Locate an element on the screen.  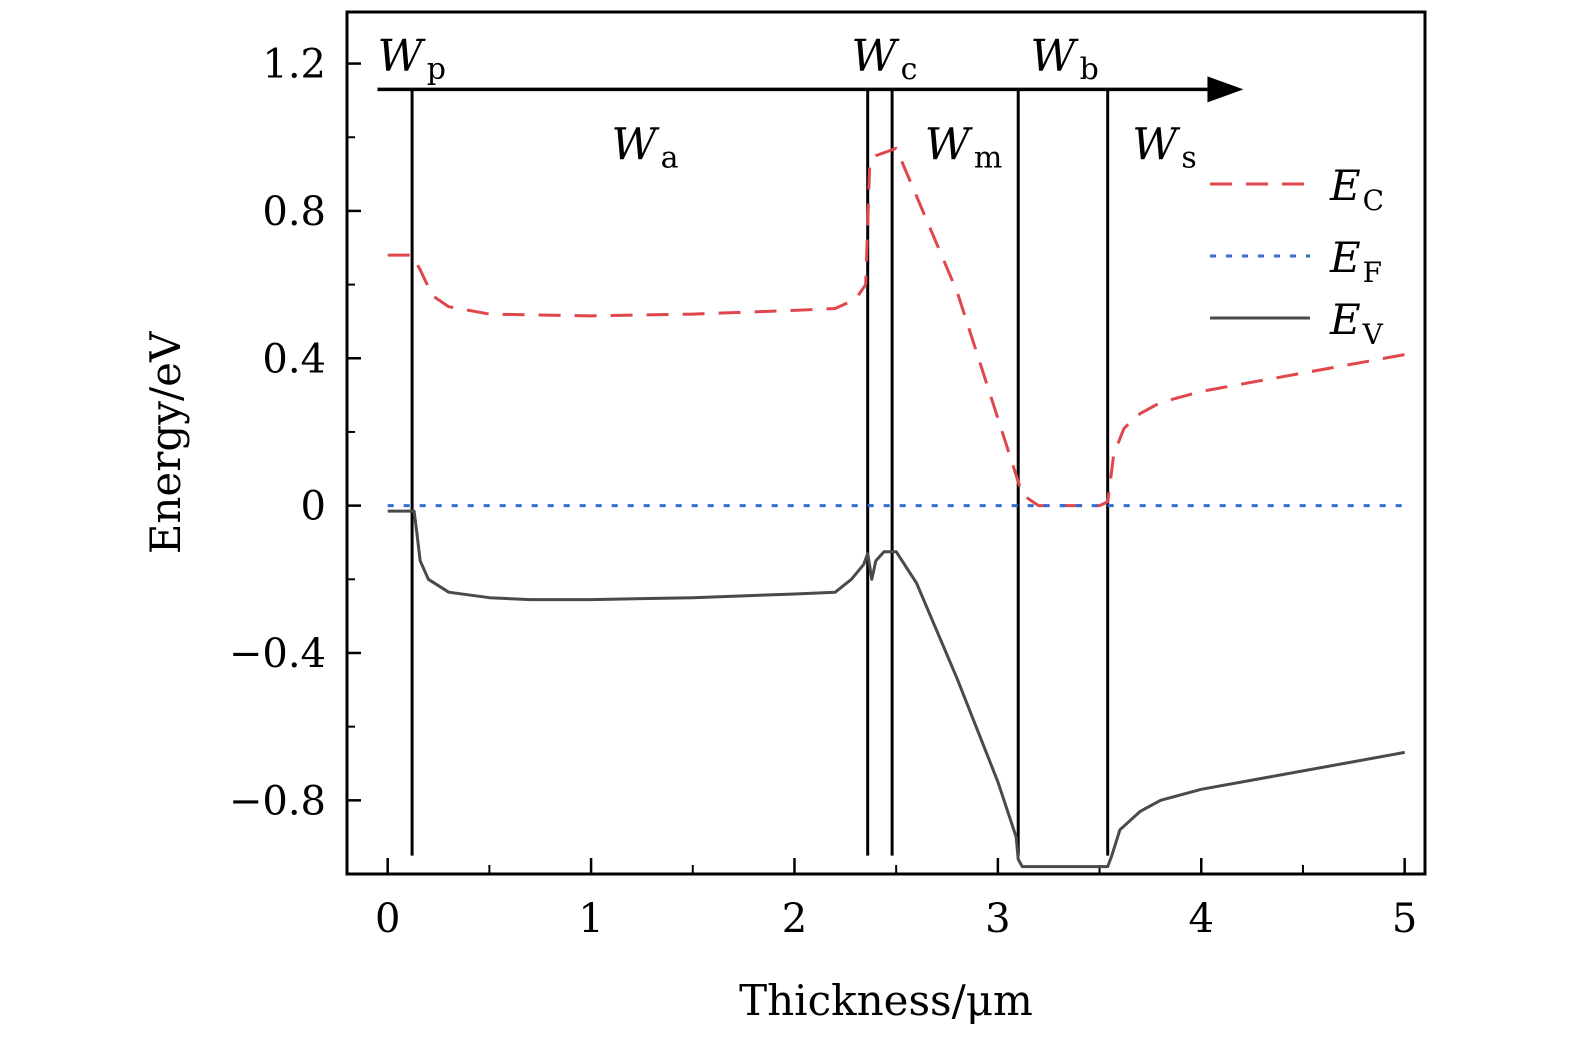
legend-label-sub: V is located at coordinates (1373, 334).